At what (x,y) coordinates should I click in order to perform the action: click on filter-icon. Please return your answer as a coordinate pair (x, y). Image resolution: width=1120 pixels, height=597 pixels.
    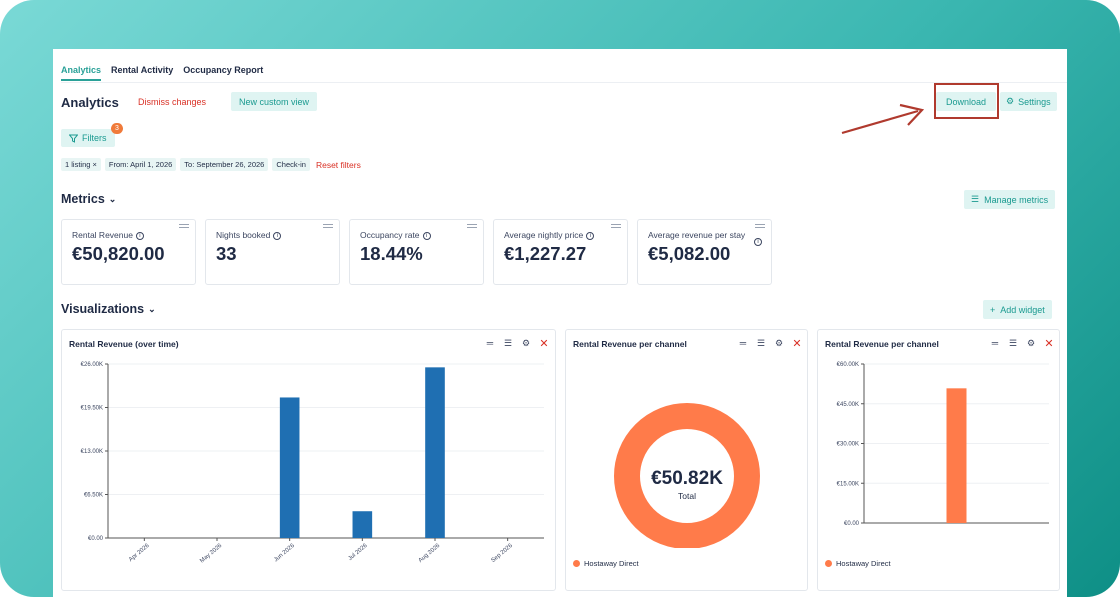
    Looking at the image, I should click on (73, 138).